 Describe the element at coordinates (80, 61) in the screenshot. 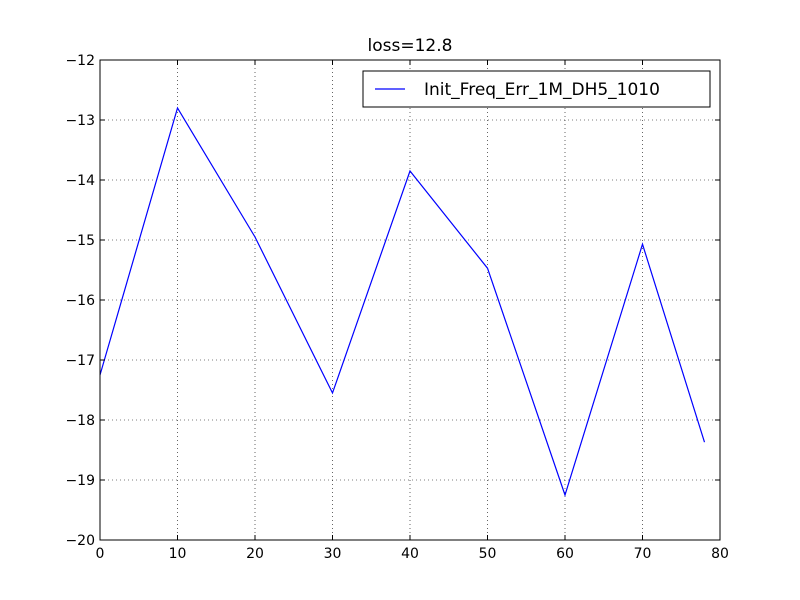

I see `y-tick-label: −12` at that location.